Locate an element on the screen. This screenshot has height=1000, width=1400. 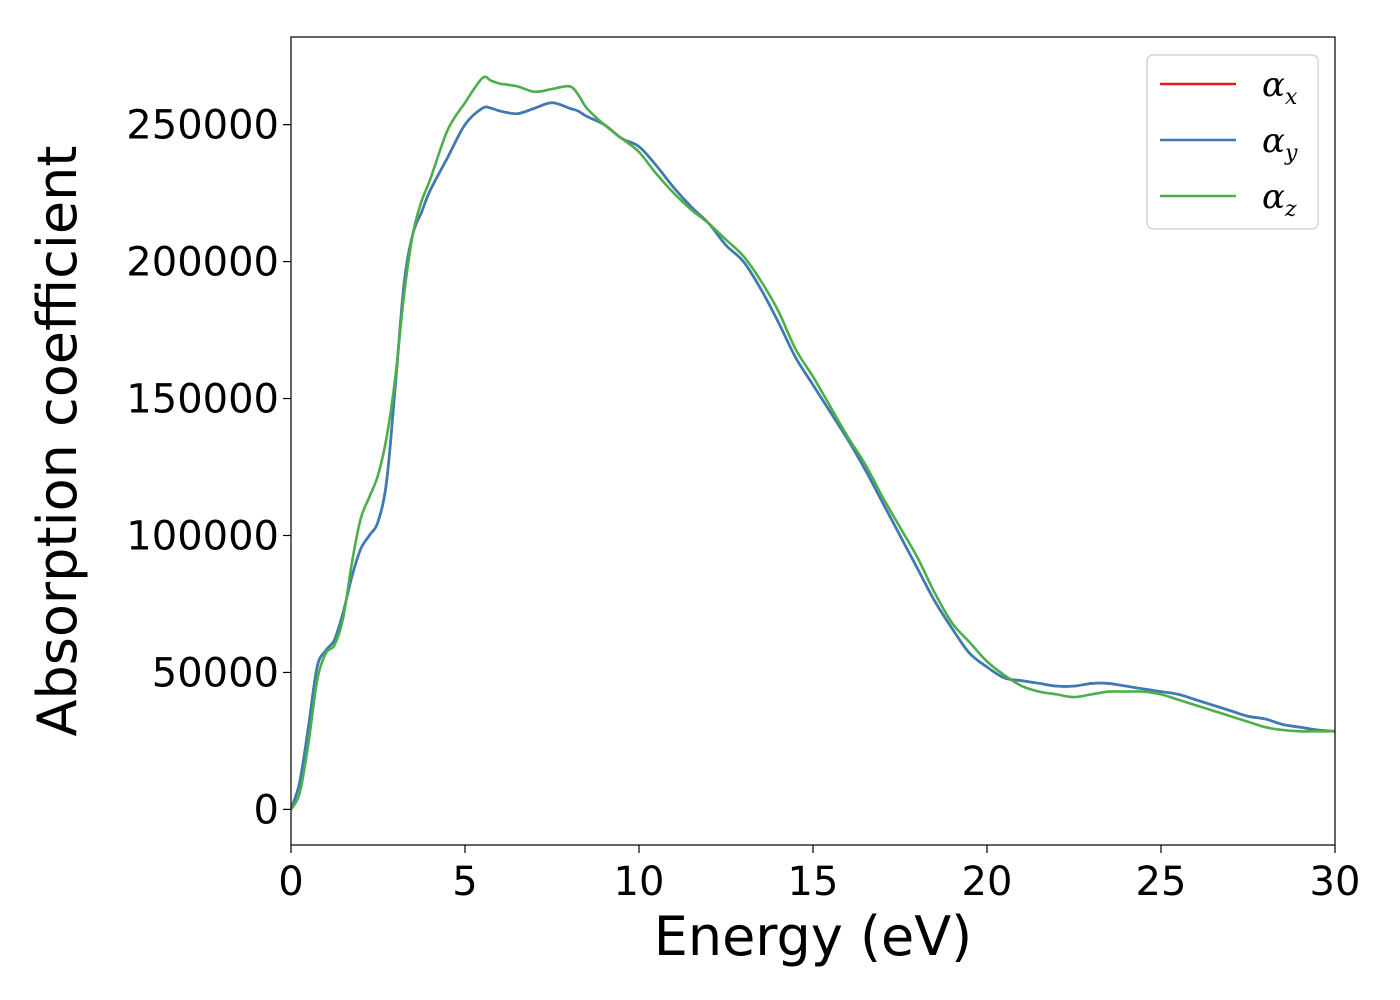
legend-box is located at coordinates (1232, 142).